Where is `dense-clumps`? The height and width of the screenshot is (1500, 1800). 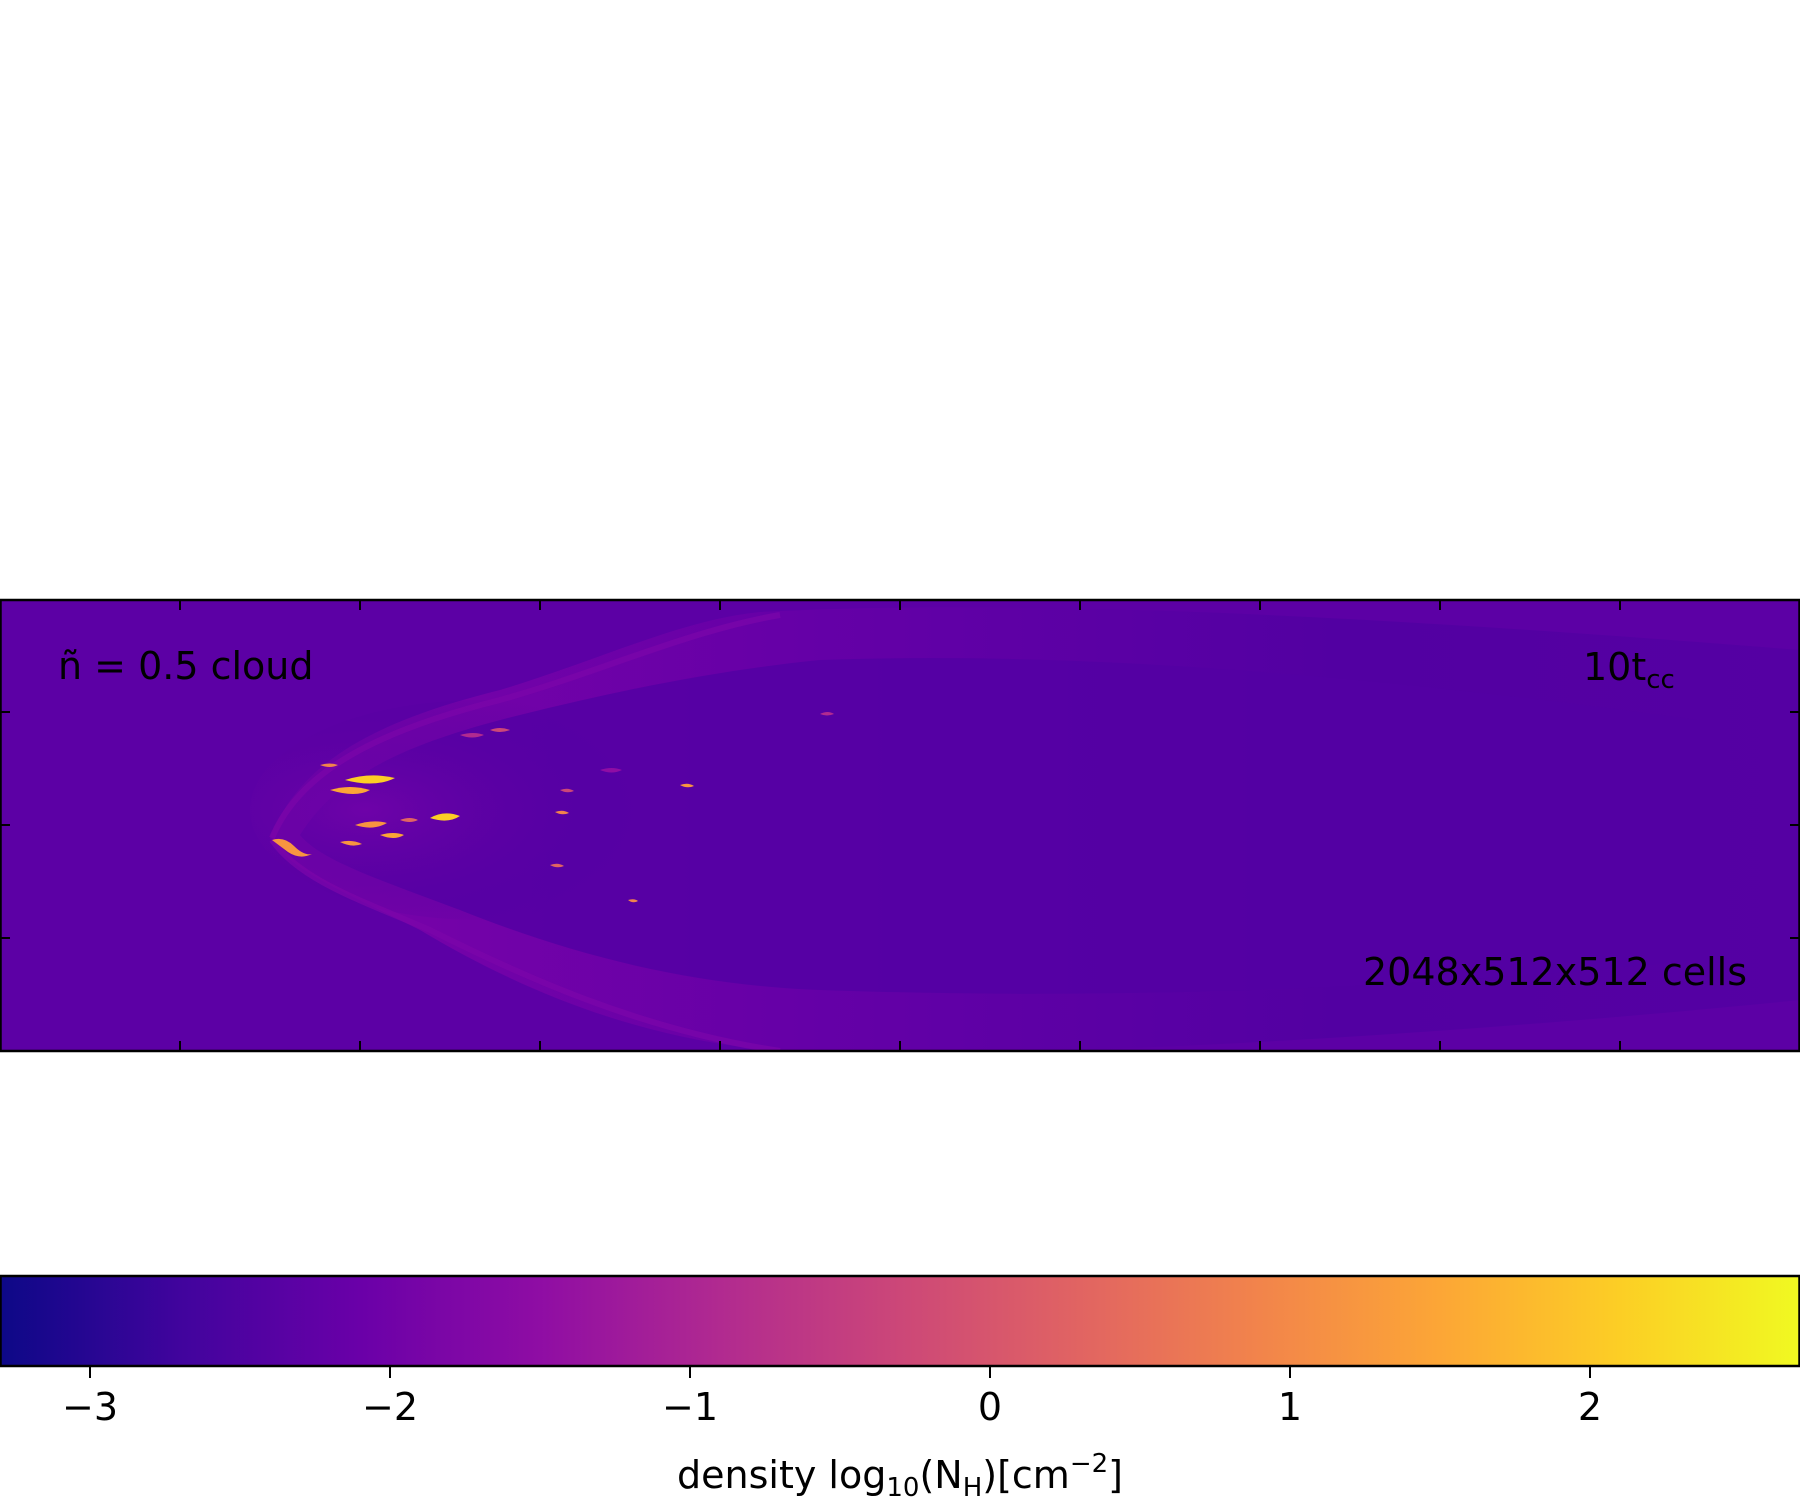 dense-clumps is located at coordinates (553, 807).